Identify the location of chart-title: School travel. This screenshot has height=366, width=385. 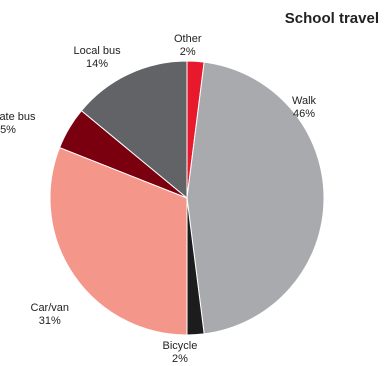
(331, 18).